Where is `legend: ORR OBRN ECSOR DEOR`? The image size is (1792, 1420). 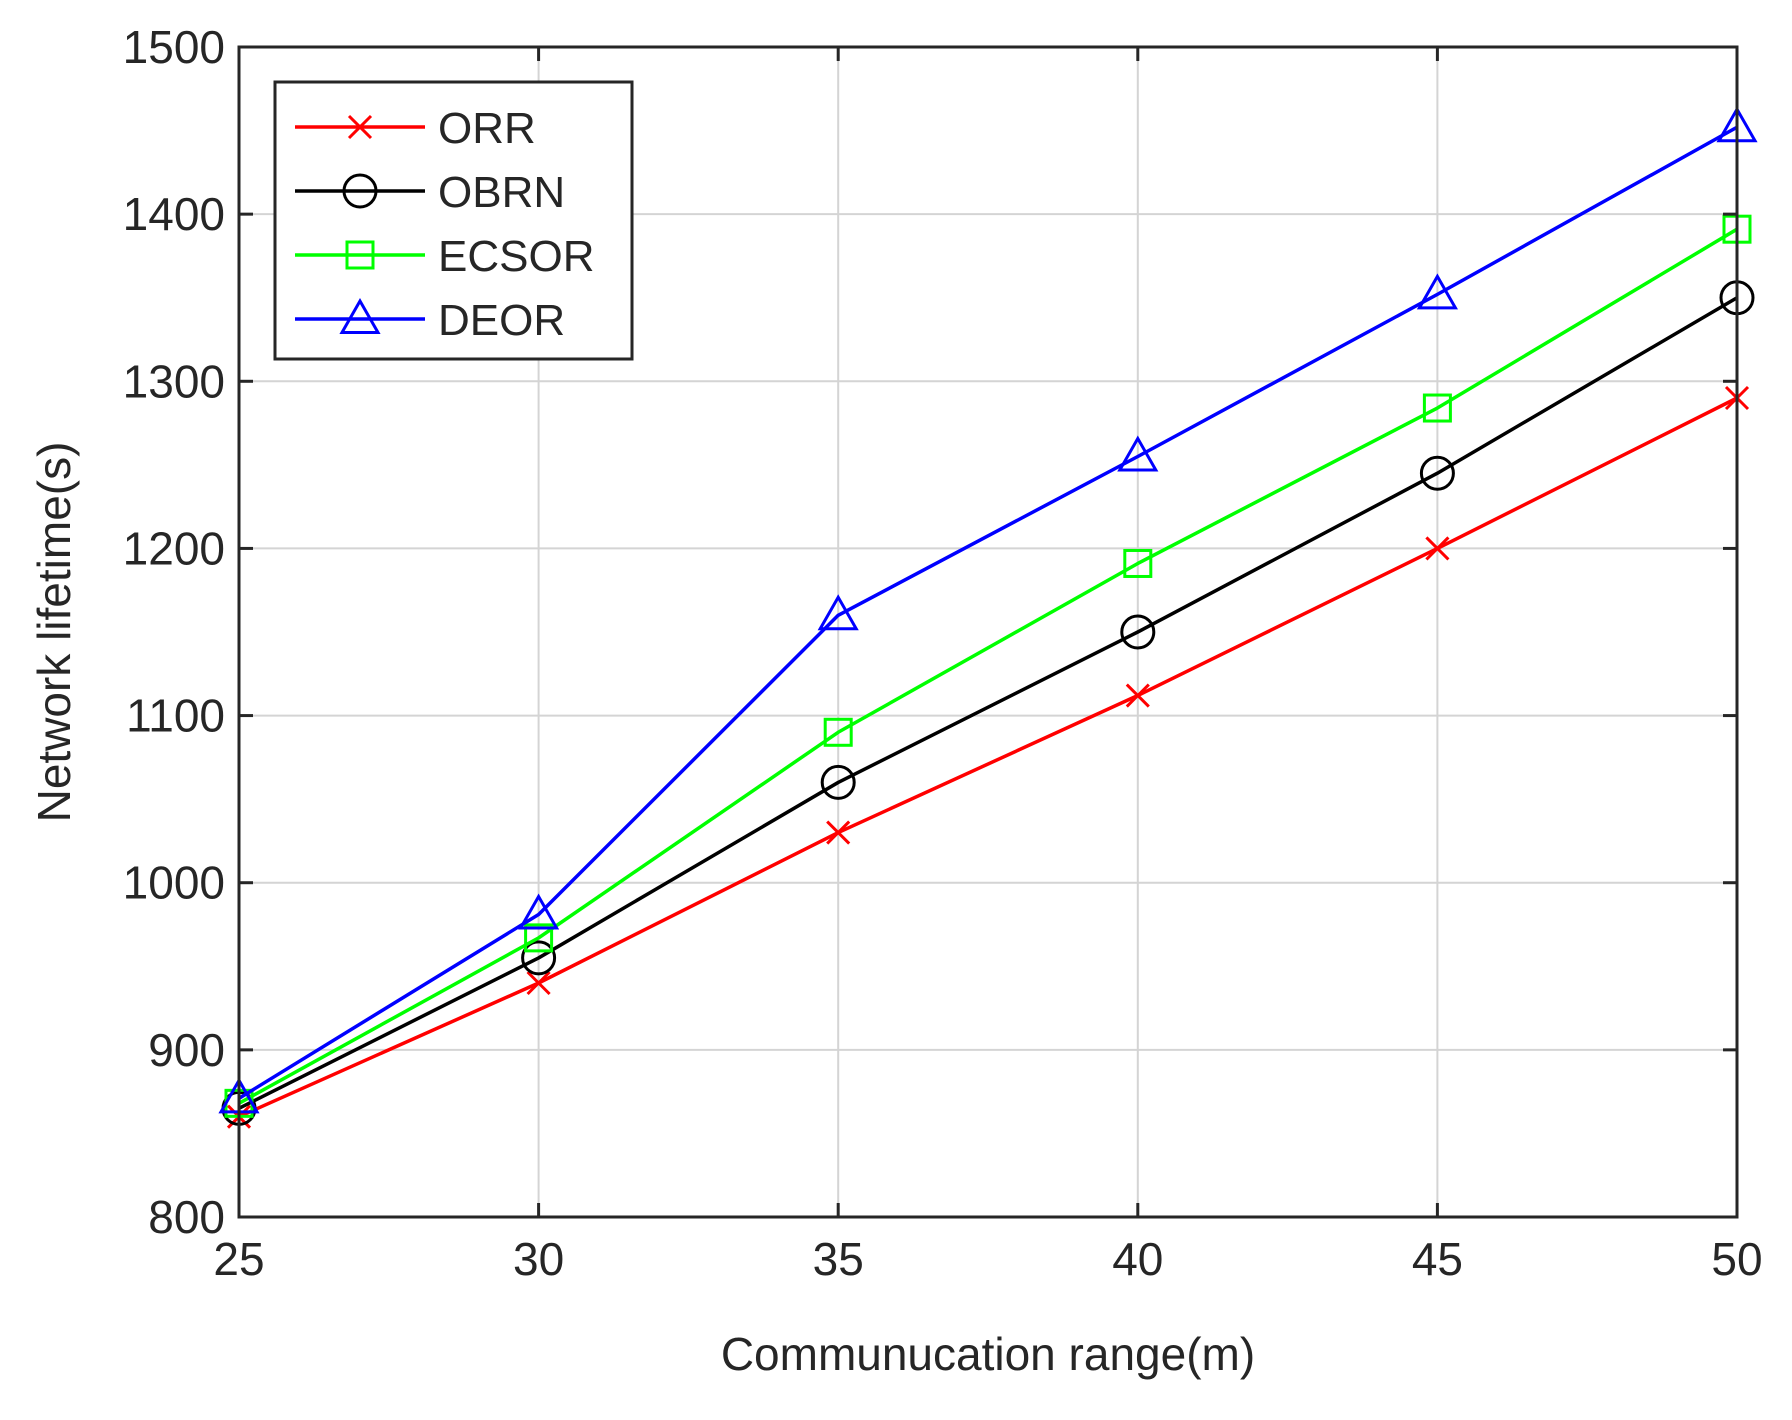
legend: ORR OBRN ECSOR DEOR is located at coordinates (453, 220).